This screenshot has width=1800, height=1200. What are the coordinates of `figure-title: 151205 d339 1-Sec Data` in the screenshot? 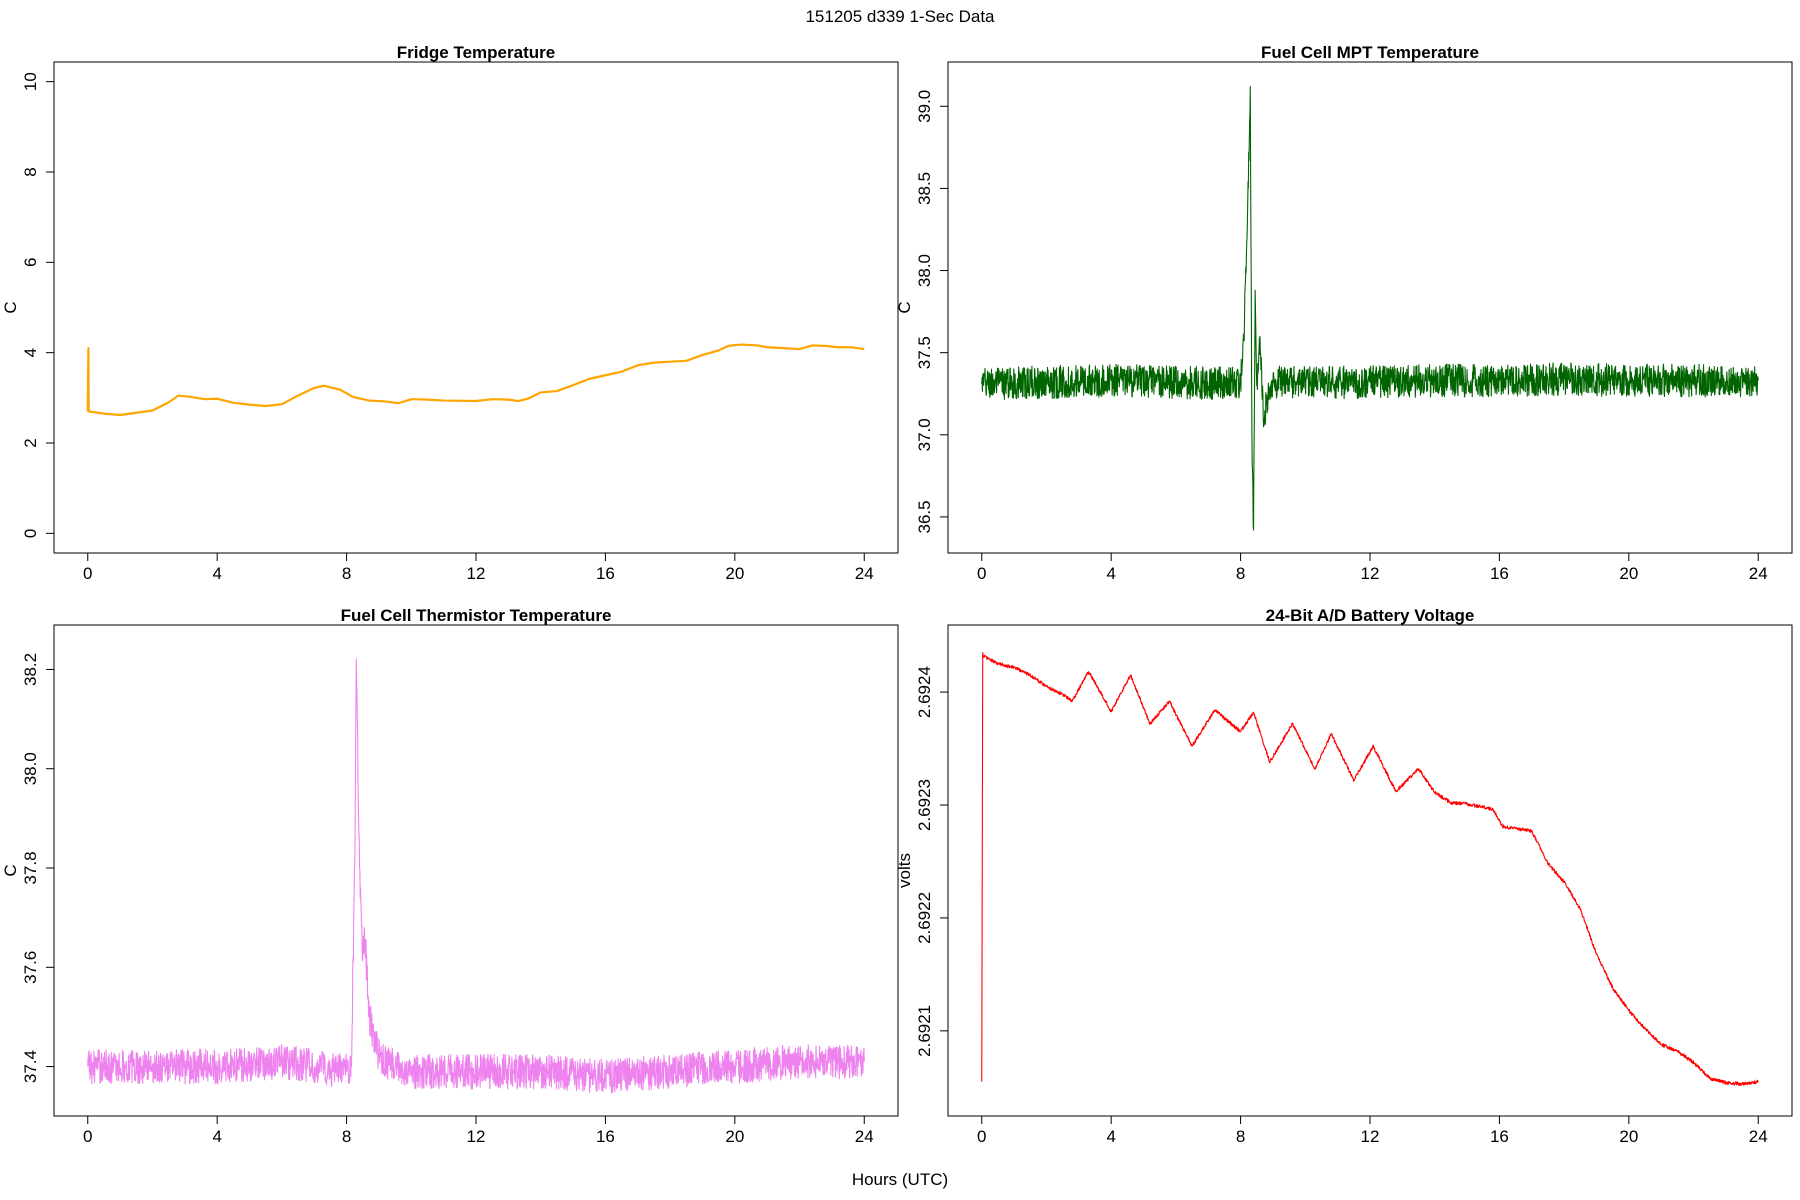 It's located at (900, 16).